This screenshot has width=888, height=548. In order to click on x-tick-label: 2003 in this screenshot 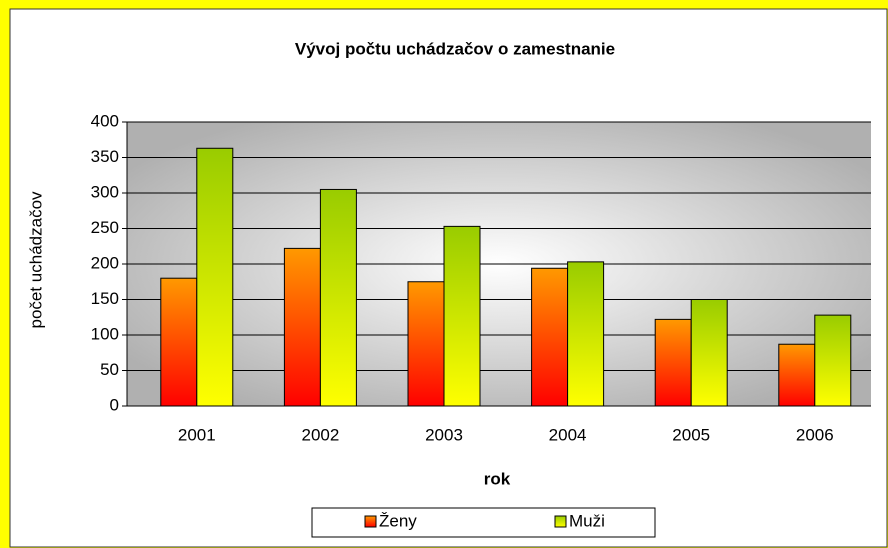, I will do `click(444, 434)`.